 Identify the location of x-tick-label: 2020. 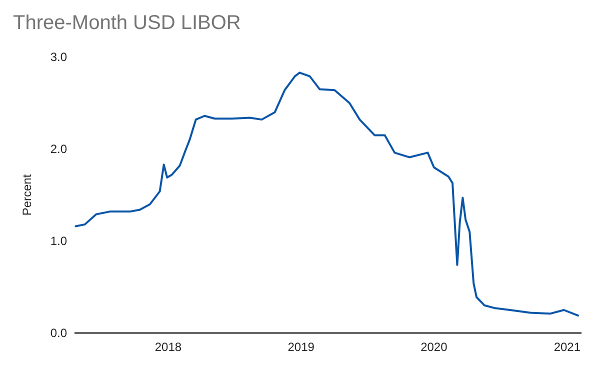
(434, 347).